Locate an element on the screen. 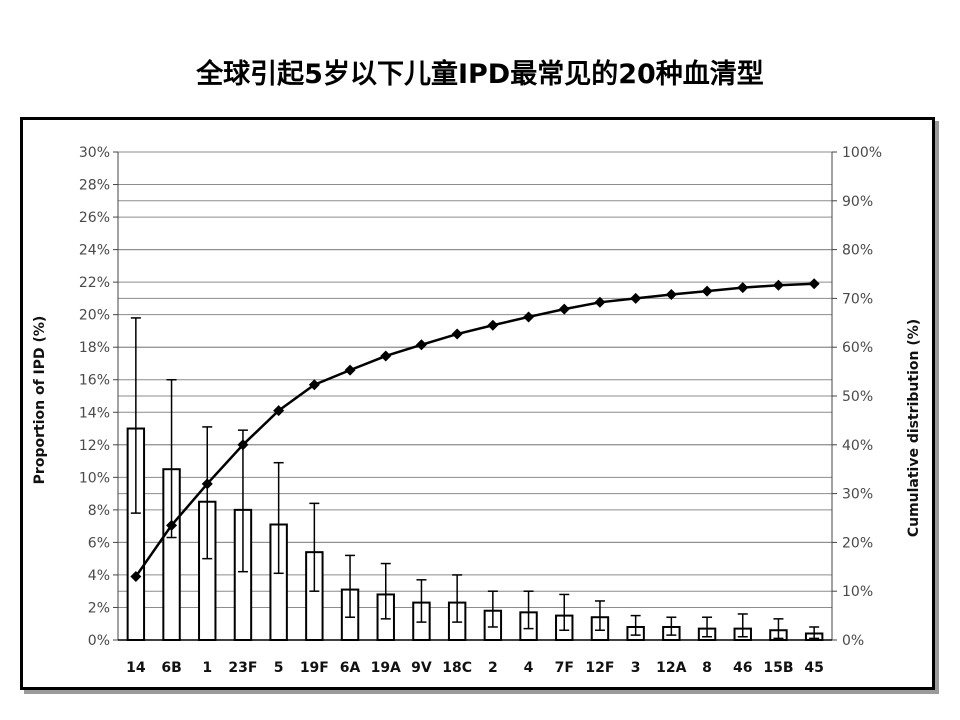  y-tick-label: 4% is located at coordinates (99, 576).